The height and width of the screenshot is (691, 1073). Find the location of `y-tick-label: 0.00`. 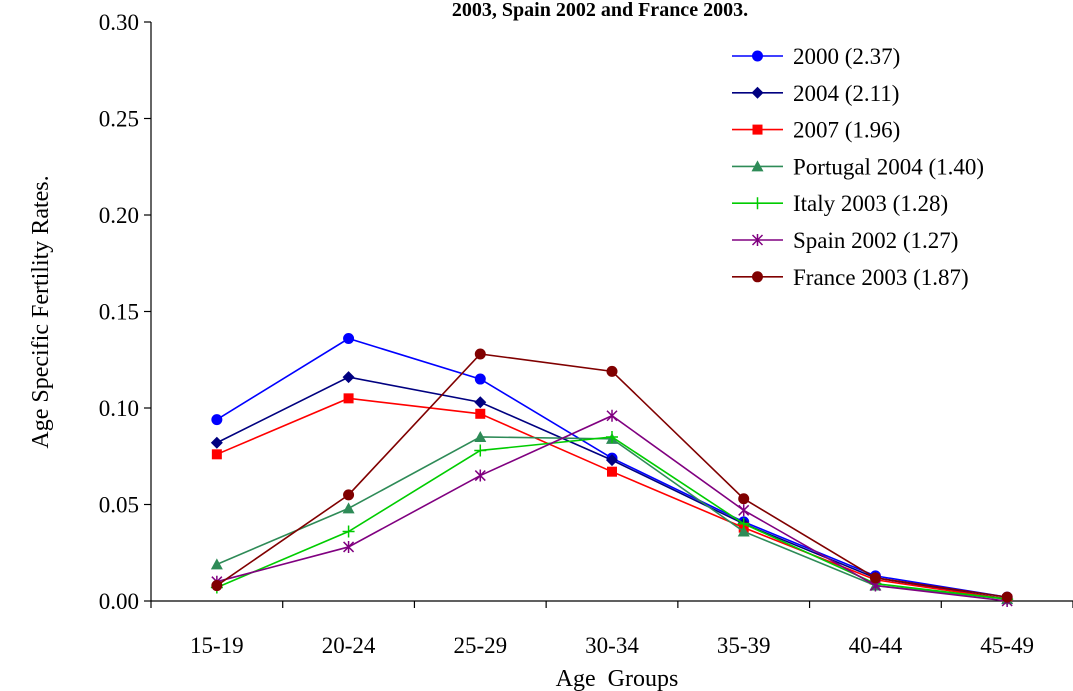

y-tick-label: 0.00 is located at coordinates (119, 601).